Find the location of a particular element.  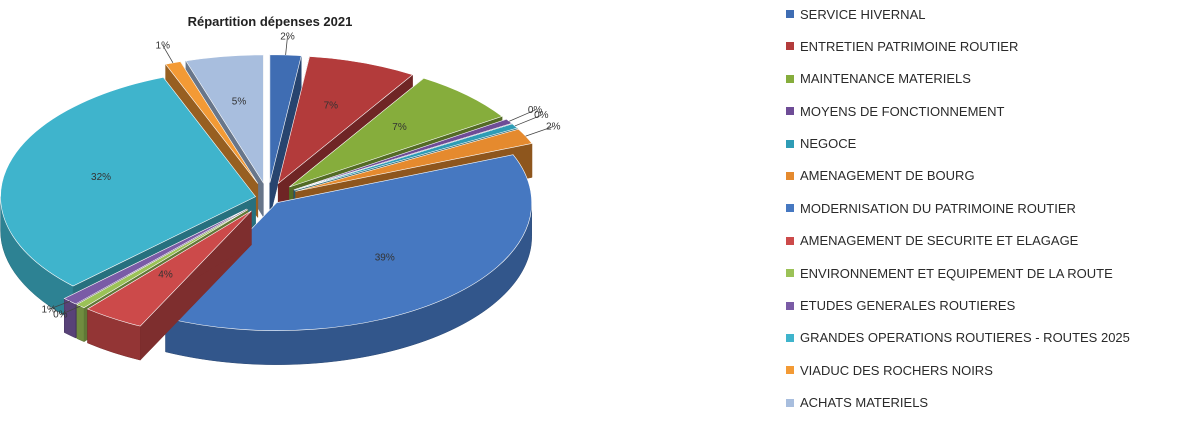

legend-item-service-hivernal: SERVICE HIVERNAL is located at coordinates (958, 14).